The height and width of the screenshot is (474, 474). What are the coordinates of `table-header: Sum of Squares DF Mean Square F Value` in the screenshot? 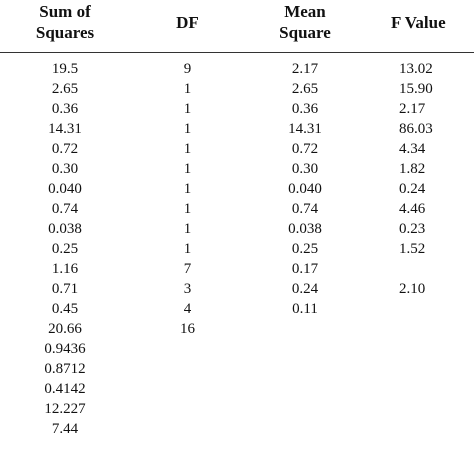 It's located at (237, 26).